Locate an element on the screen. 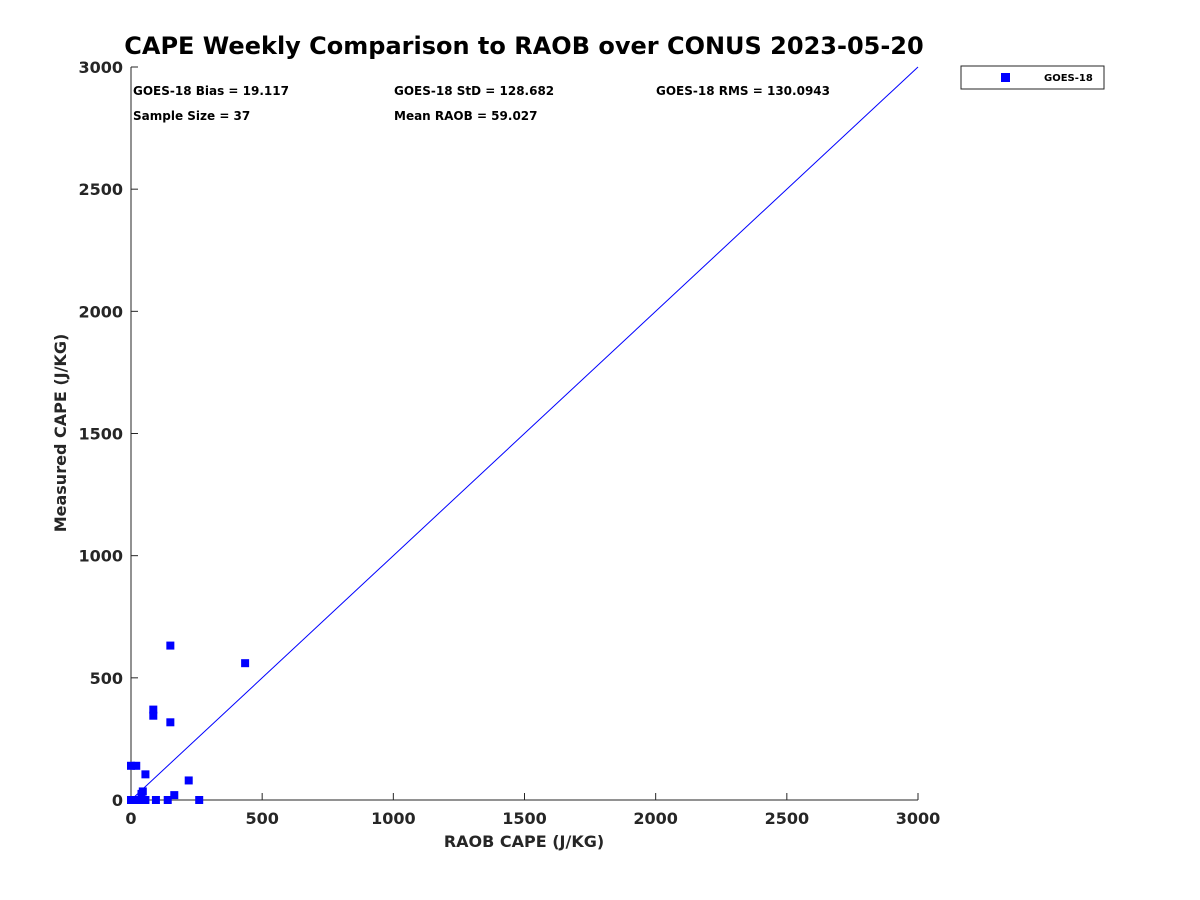  x-axis-label: RAOB CAPE (J/KG) is located at coordinates (524, 841).